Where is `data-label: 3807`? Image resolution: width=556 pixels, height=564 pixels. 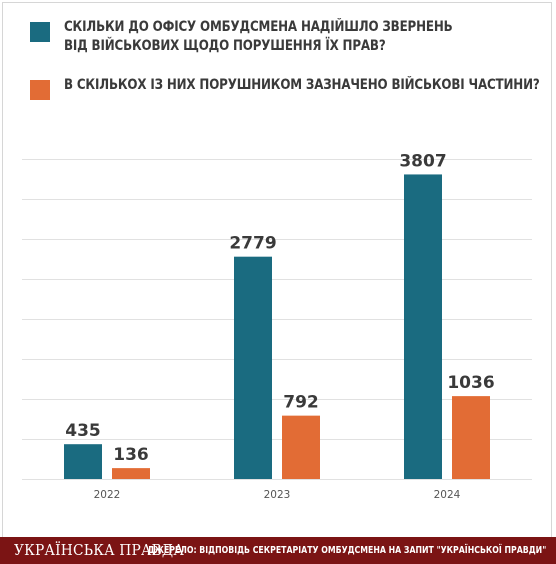
data-label: 3807 is located at coordinates (422, 161).